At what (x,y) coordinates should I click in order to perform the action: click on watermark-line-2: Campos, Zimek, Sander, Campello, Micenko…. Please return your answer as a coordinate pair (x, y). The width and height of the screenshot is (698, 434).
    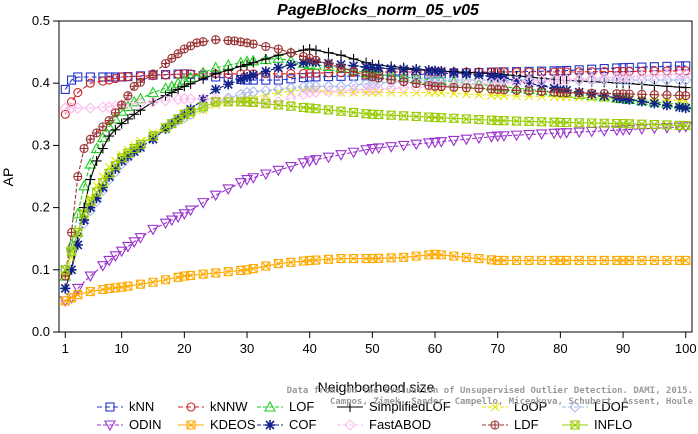
    Looking at the image, I should click on (512, 401).